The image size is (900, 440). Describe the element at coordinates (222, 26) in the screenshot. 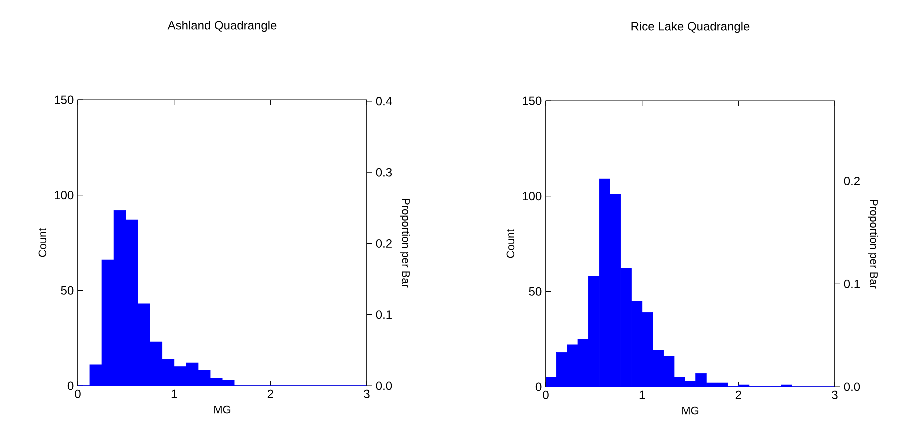

I see `chart-title: Ashland Quadrangle` at that location.